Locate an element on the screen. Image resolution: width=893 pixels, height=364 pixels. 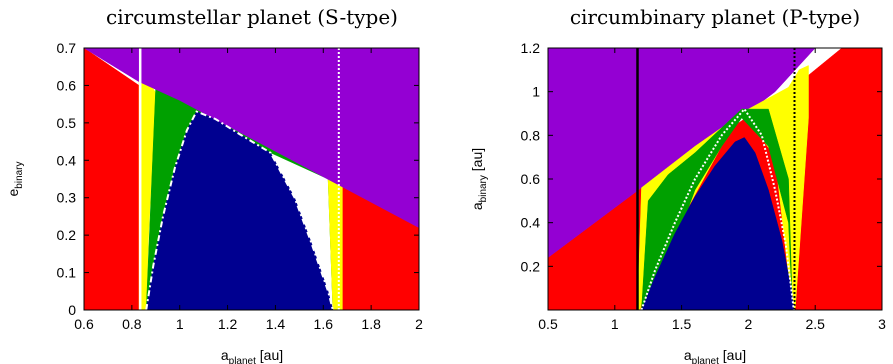
y-tick-label: 0 is located at coordinates (72, 310).